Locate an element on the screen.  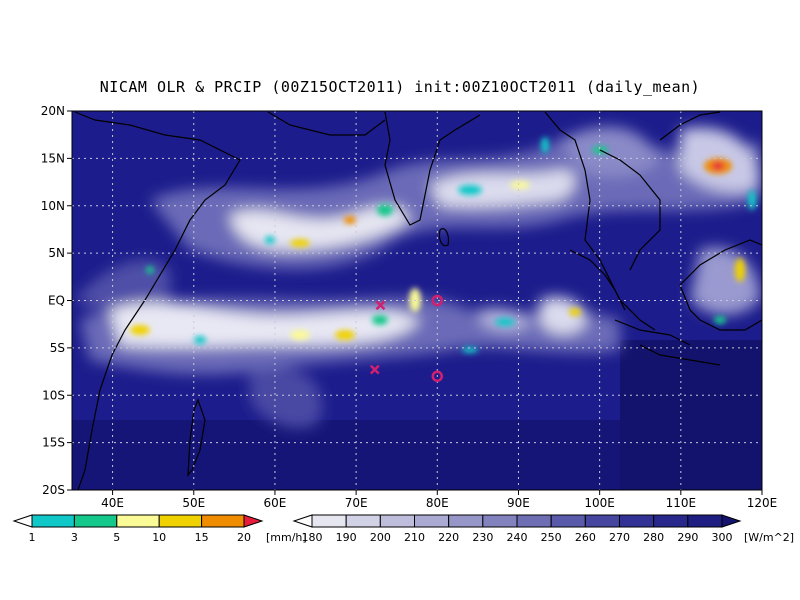
lon-tick-label: 120E is located at coordinates (762, 503).